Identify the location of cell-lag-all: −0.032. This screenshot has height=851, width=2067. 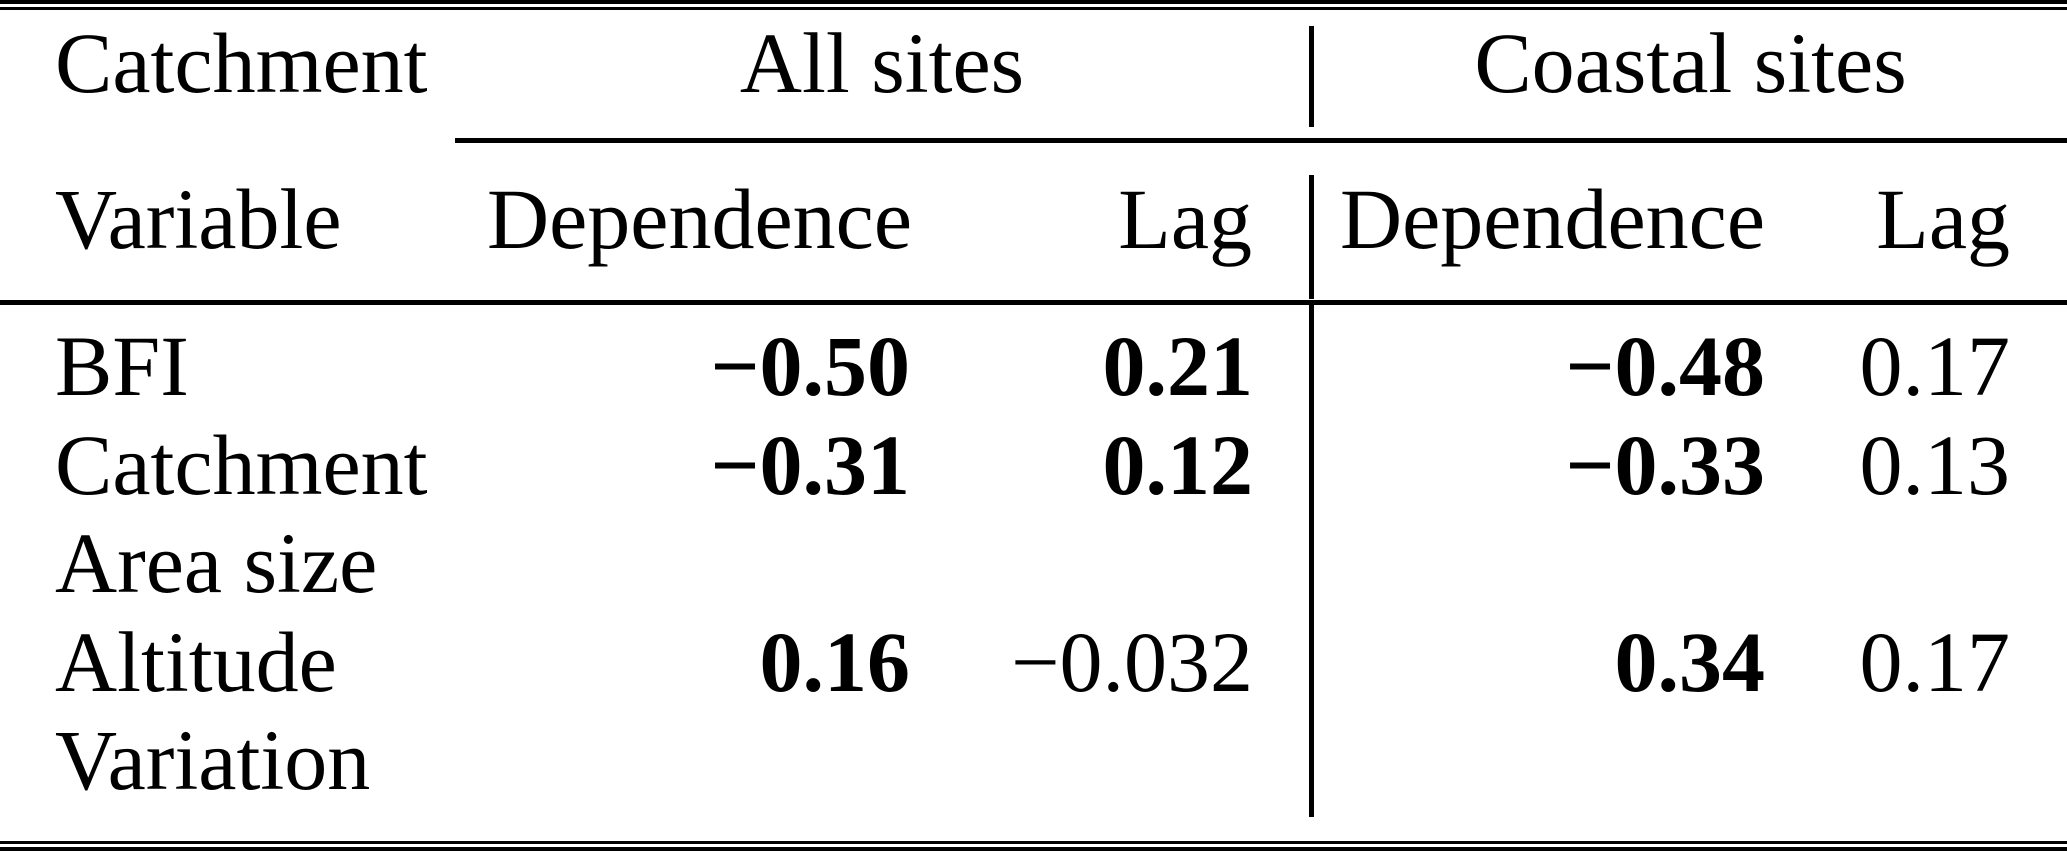
(1131, 662).